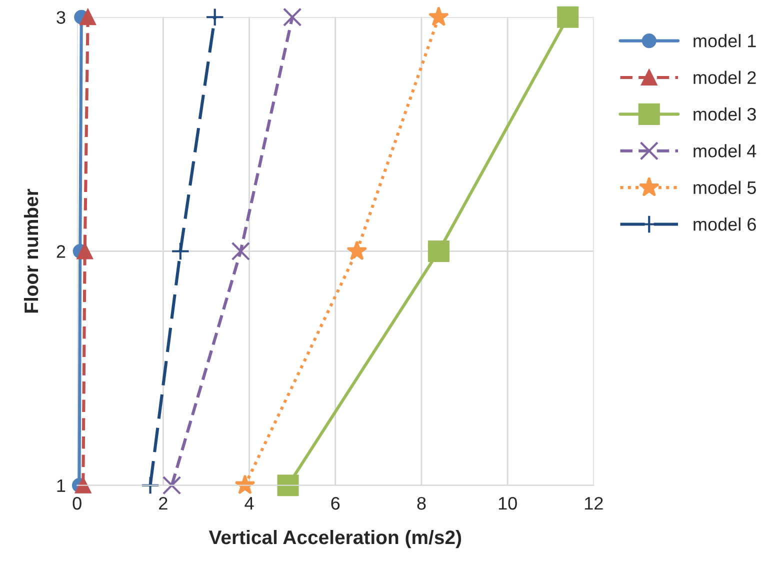  I want to click on y-axis-title: Floor number, so click(31, 250).